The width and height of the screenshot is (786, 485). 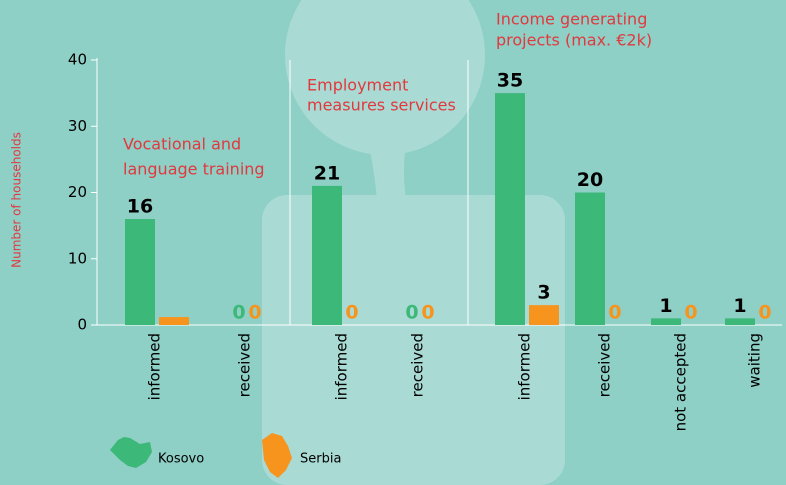 What do you see at coordinates (77, 192) in the screenshot?
I see `y-tick-label: 20` at bounding box center [77, 192].